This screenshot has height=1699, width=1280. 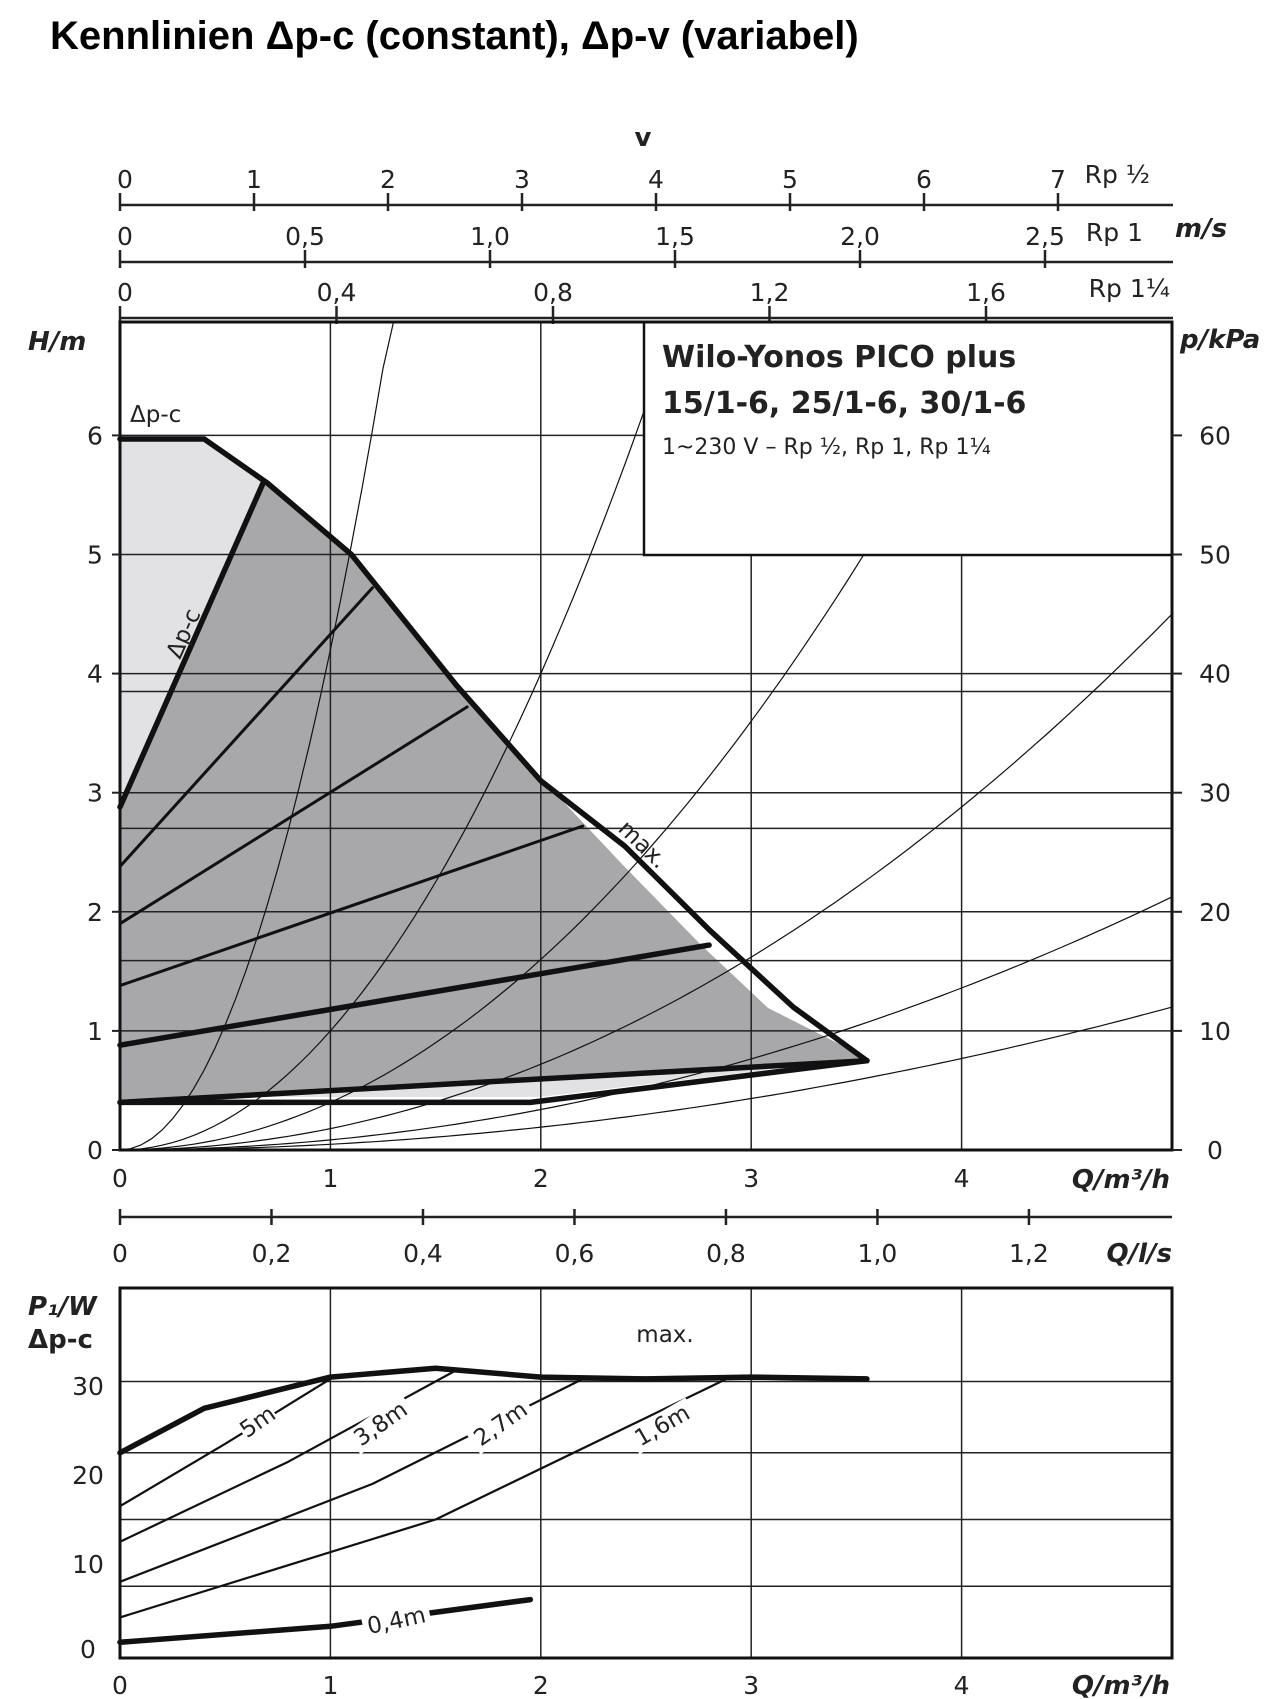 I want to click on velocity-tick-label: 1,0, so click(x=490, y=236).